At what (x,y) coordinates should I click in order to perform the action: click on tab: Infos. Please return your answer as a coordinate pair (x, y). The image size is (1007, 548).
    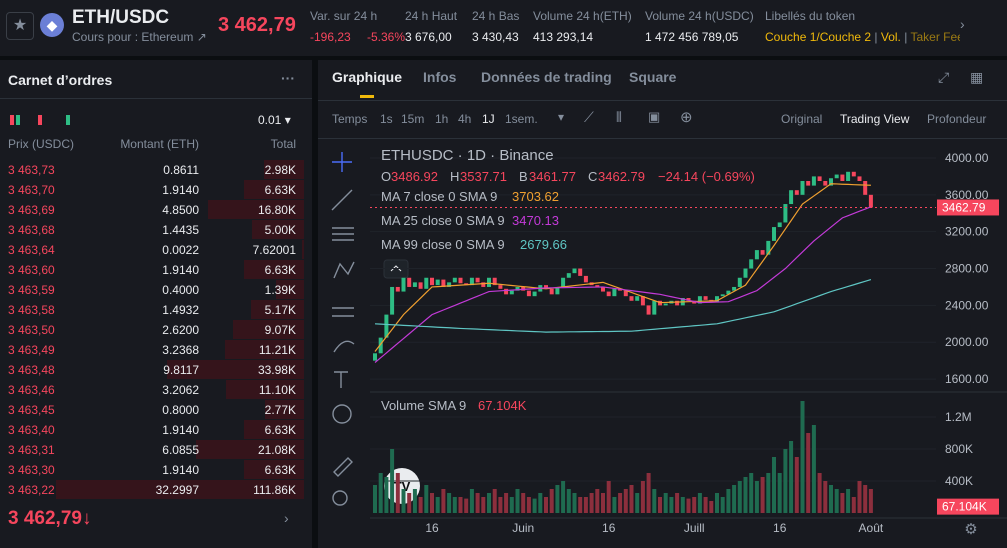
    Looking at the image, I should click on (440, 77).